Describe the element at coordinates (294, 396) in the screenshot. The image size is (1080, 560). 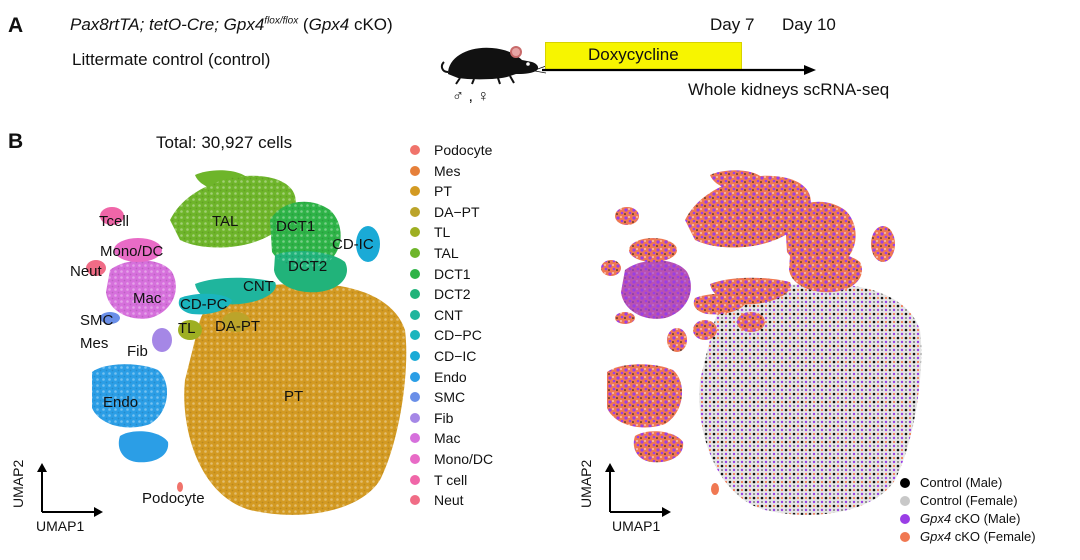
I see `cluster-label: PT` at that location.